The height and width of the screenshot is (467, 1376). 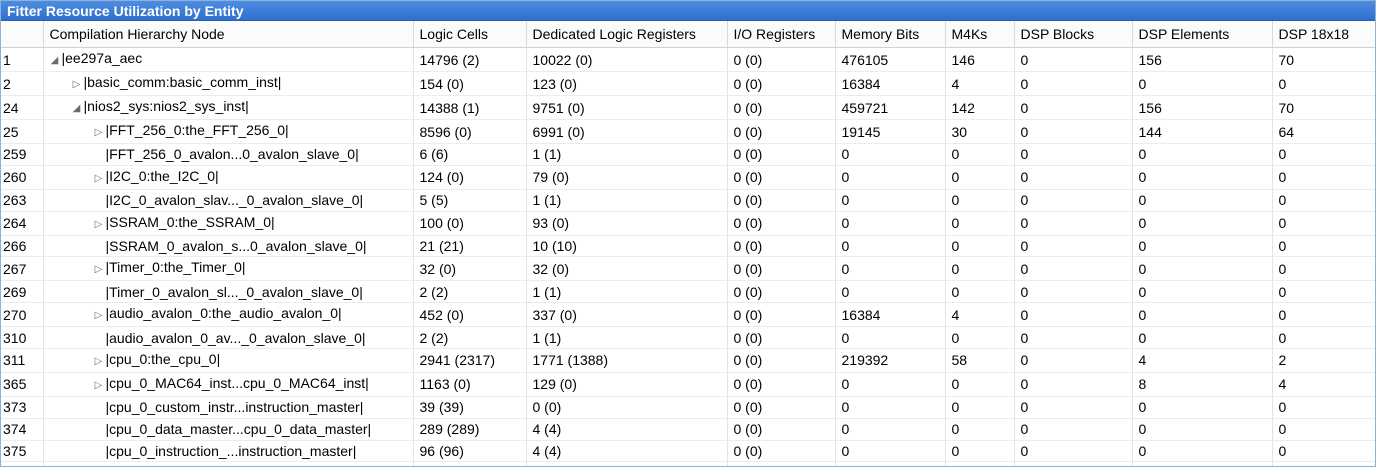 I want to click on column-header-memory-bits: Memory Bits, so click(x=890, y=34).